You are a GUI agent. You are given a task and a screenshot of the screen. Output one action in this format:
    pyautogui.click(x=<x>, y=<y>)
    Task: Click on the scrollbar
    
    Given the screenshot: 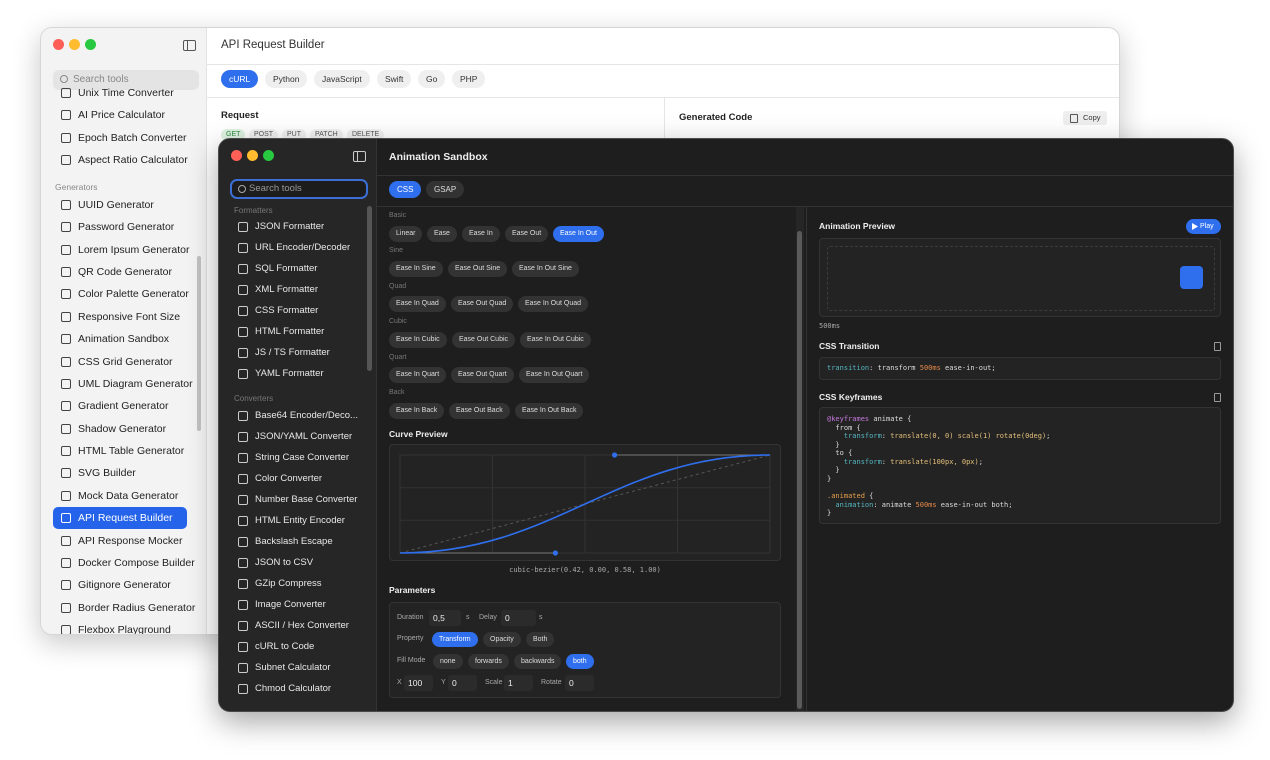 What is the action you would take?
    pyautogui.click(x=199, y=343)
    